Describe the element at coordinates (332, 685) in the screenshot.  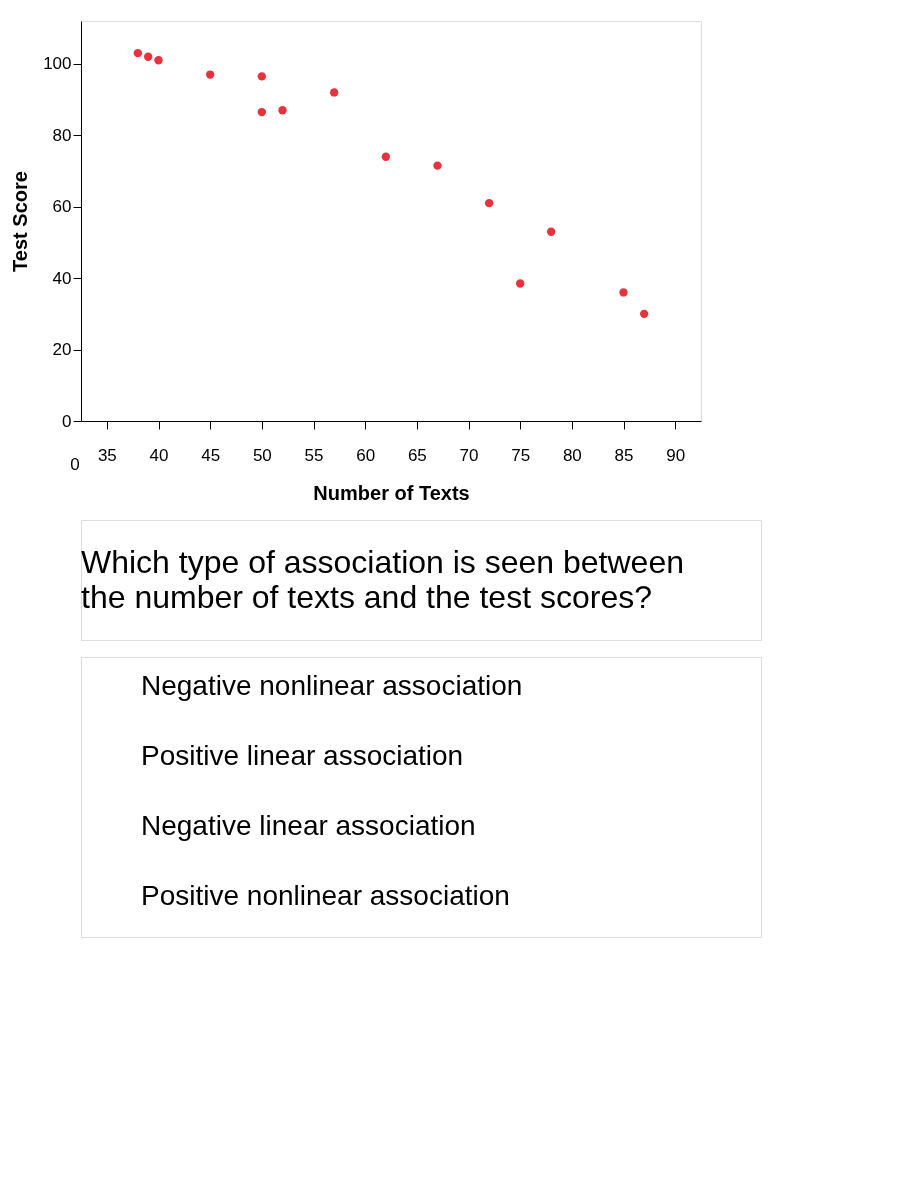
I see `text: Negative nonlinear association` at that location.